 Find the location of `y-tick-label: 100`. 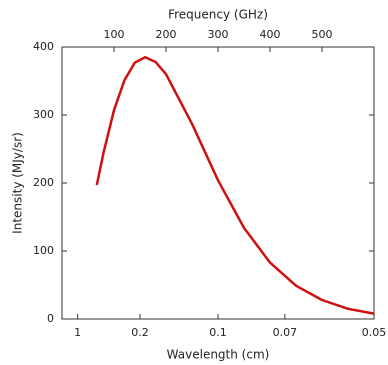

y-tick-label: 100 is located at coordinates (43, 250).